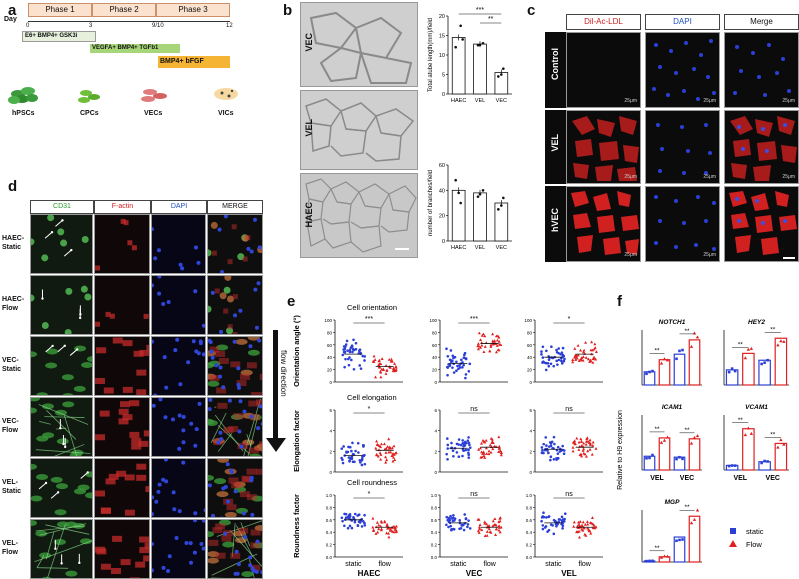  Describe the element at coordinates (364, 529) in the screenshot. I see `scatter-2-0: 0.0 0.2 0.4 0.6 0.8 1.0 static flow *` at that location.